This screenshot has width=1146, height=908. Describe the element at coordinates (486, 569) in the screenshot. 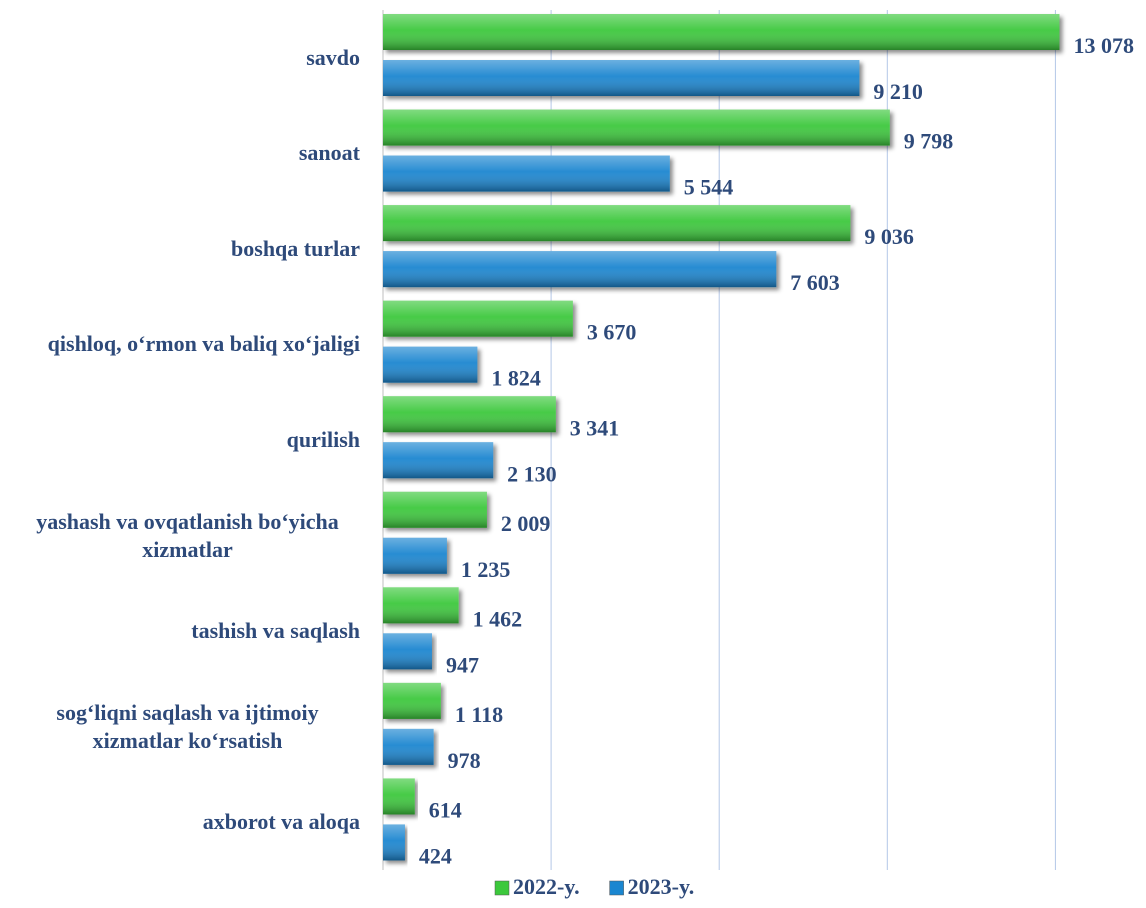

I see `value-label: 1 235` at that location.